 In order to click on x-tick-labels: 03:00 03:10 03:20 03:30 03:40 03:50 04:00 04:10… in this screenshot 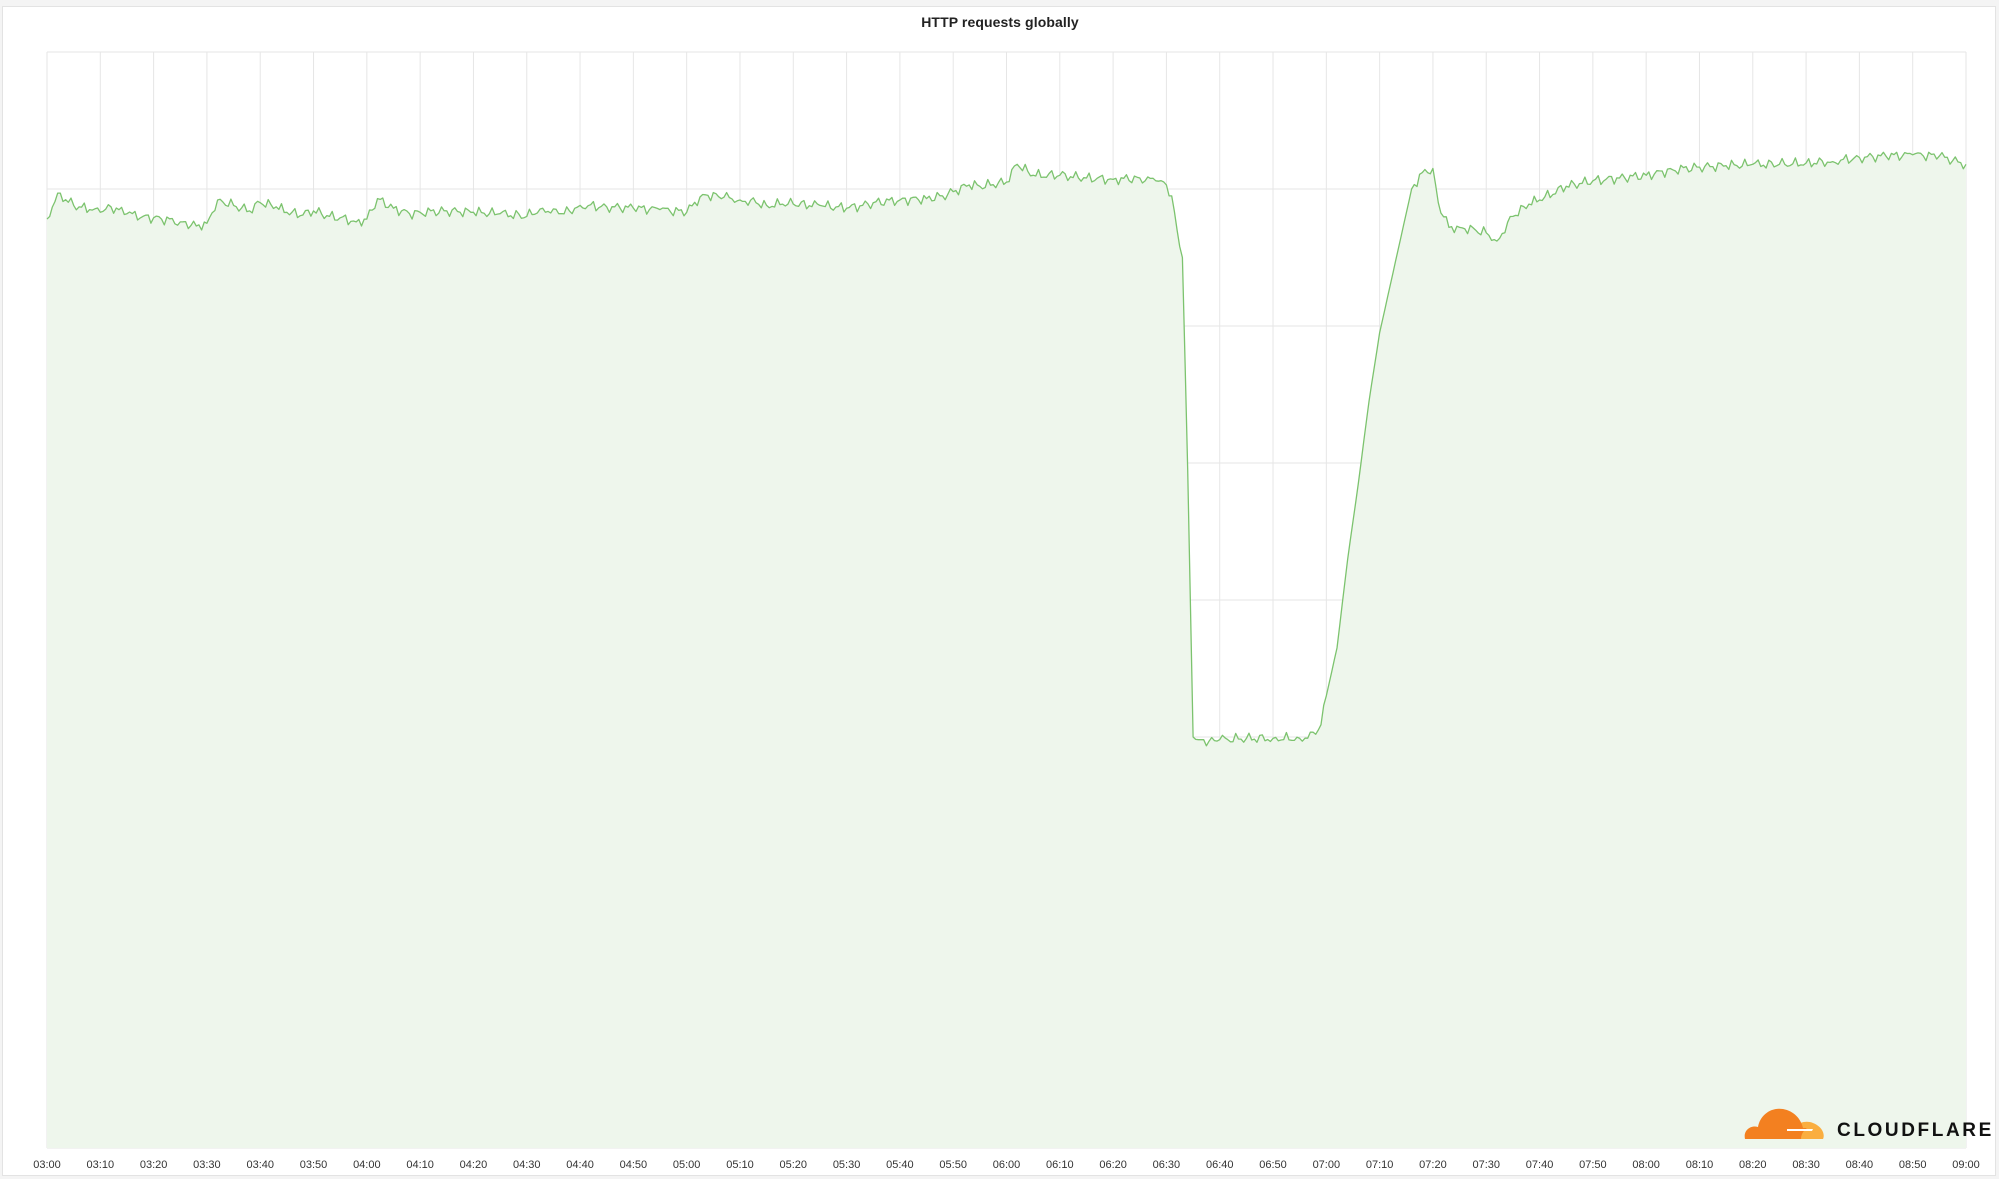, I will do `click(1006, 1165)`.